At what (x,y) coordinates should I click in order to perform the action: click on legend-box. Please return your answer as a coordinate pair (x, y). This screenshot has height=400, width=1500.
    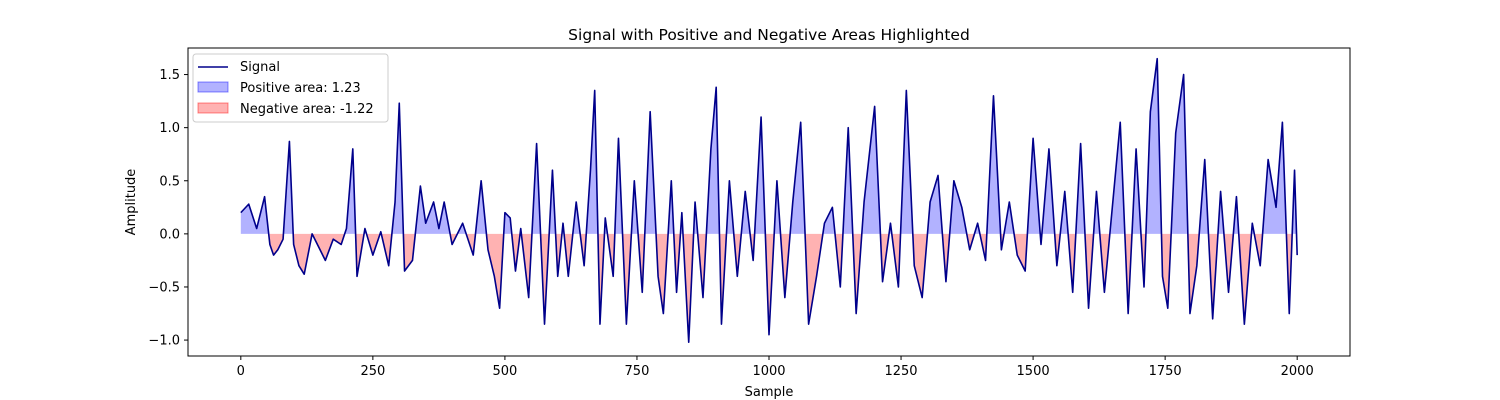
    Looking at the image, I should click on (290, 88).